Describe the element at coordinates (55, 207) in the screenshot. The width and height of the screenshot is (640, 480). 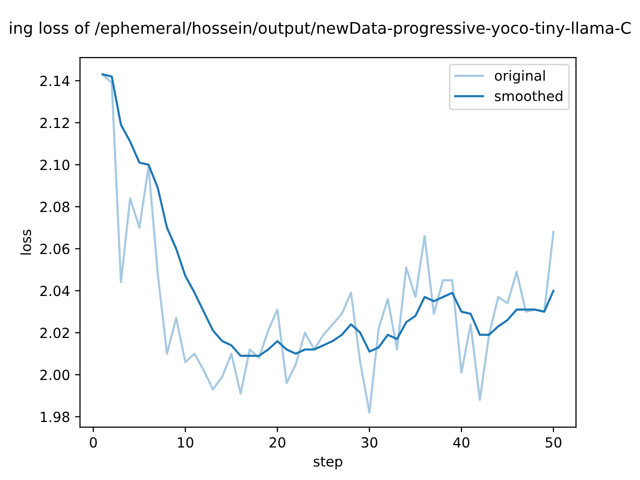
I see `y-tick-label: 2.08` at that location.